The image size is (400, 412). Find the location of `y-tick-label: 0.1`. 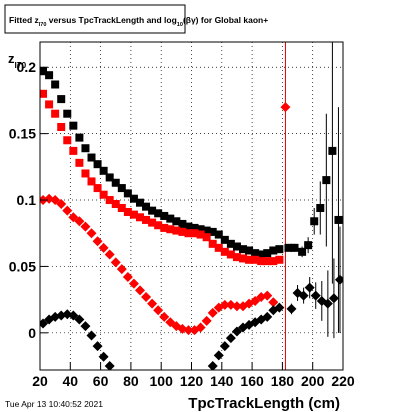

y-tick-label: 0.1 is located at coordinates (27, 200).